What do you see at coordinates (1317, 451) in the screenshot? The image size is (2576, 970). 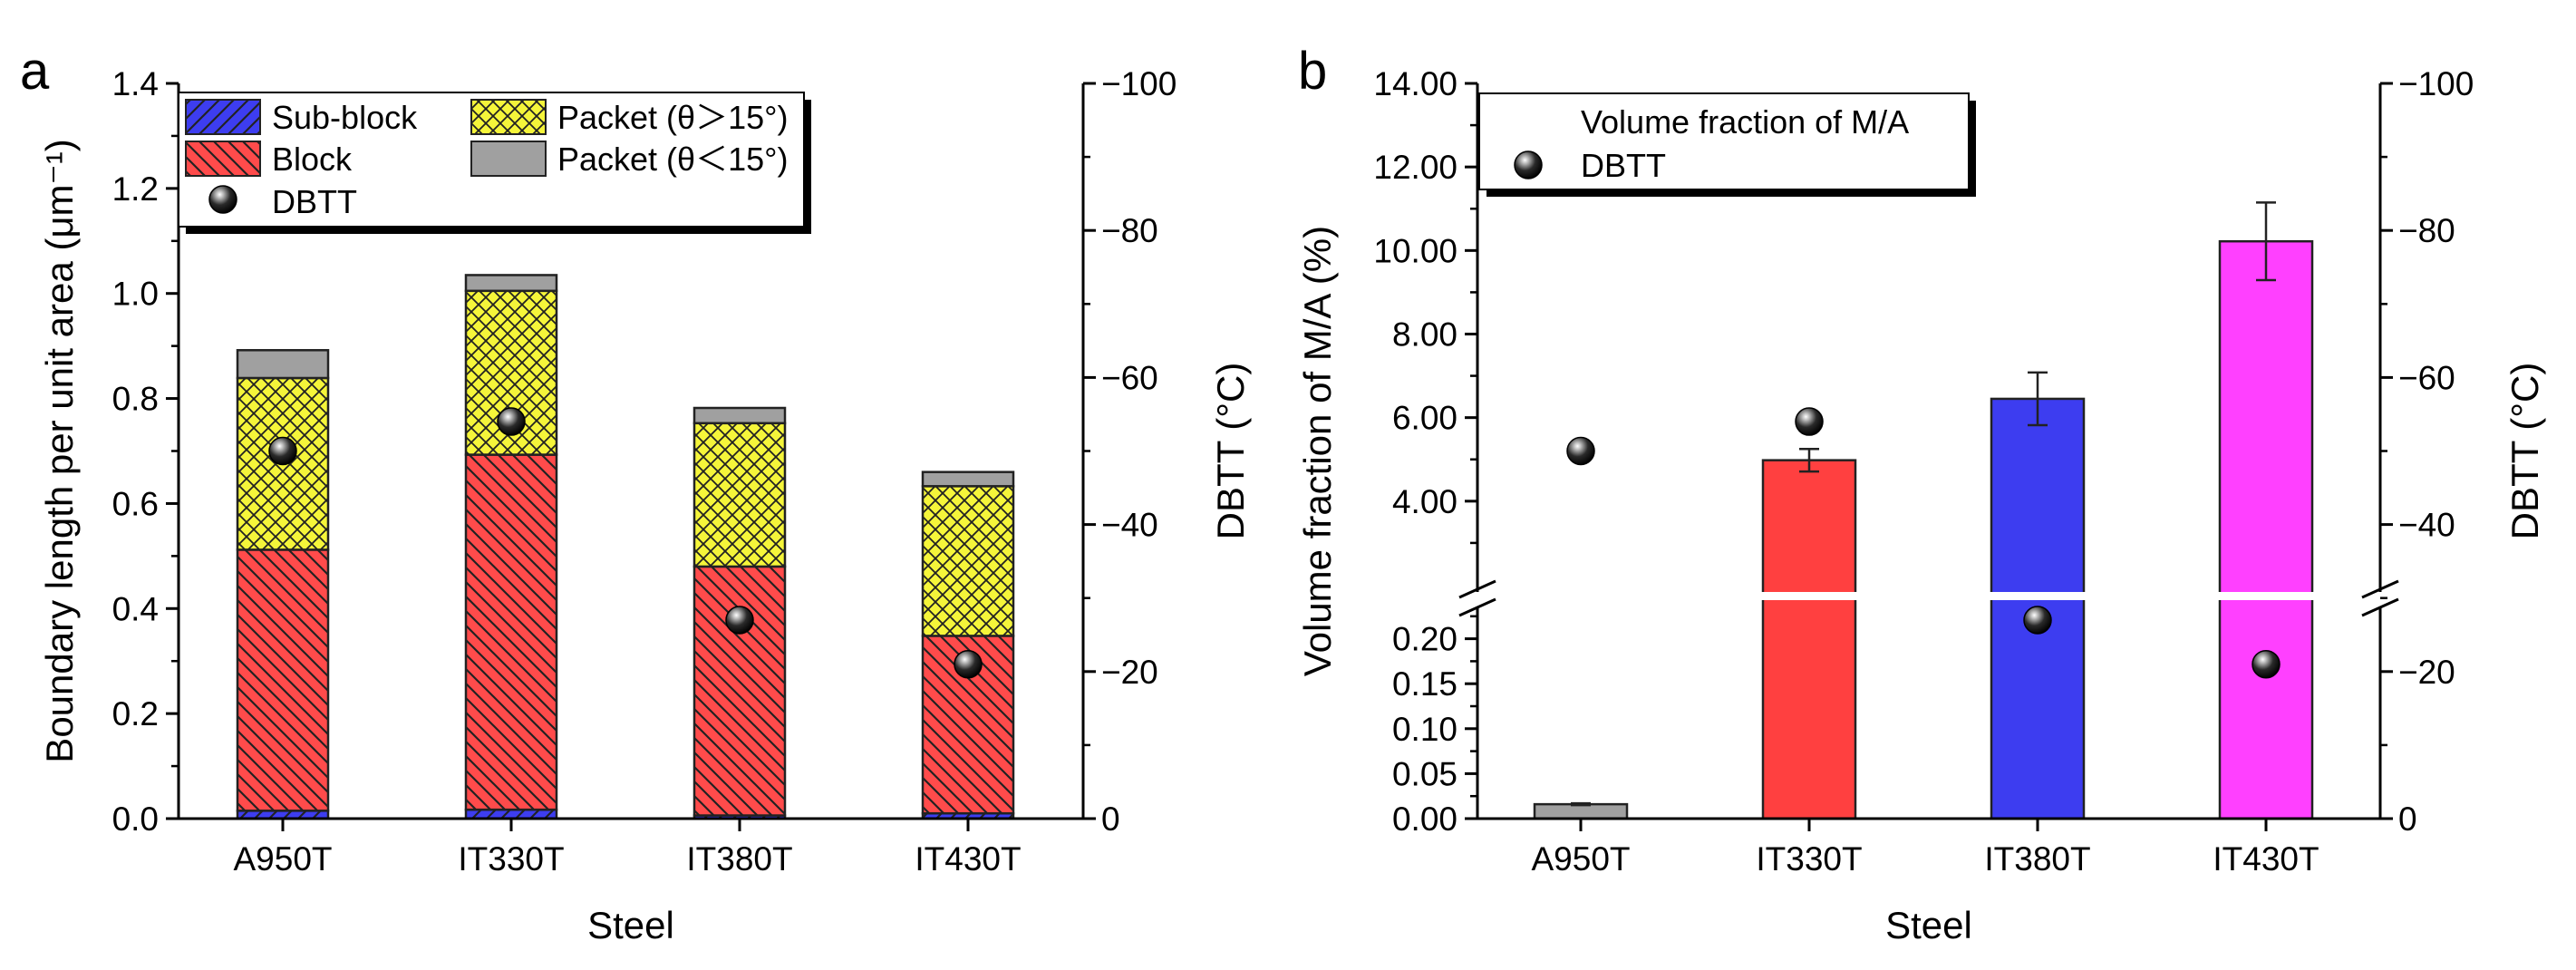 I see `y-axis-title: Volume fraction of M/A (%)` at bounding box center [1317, 451].